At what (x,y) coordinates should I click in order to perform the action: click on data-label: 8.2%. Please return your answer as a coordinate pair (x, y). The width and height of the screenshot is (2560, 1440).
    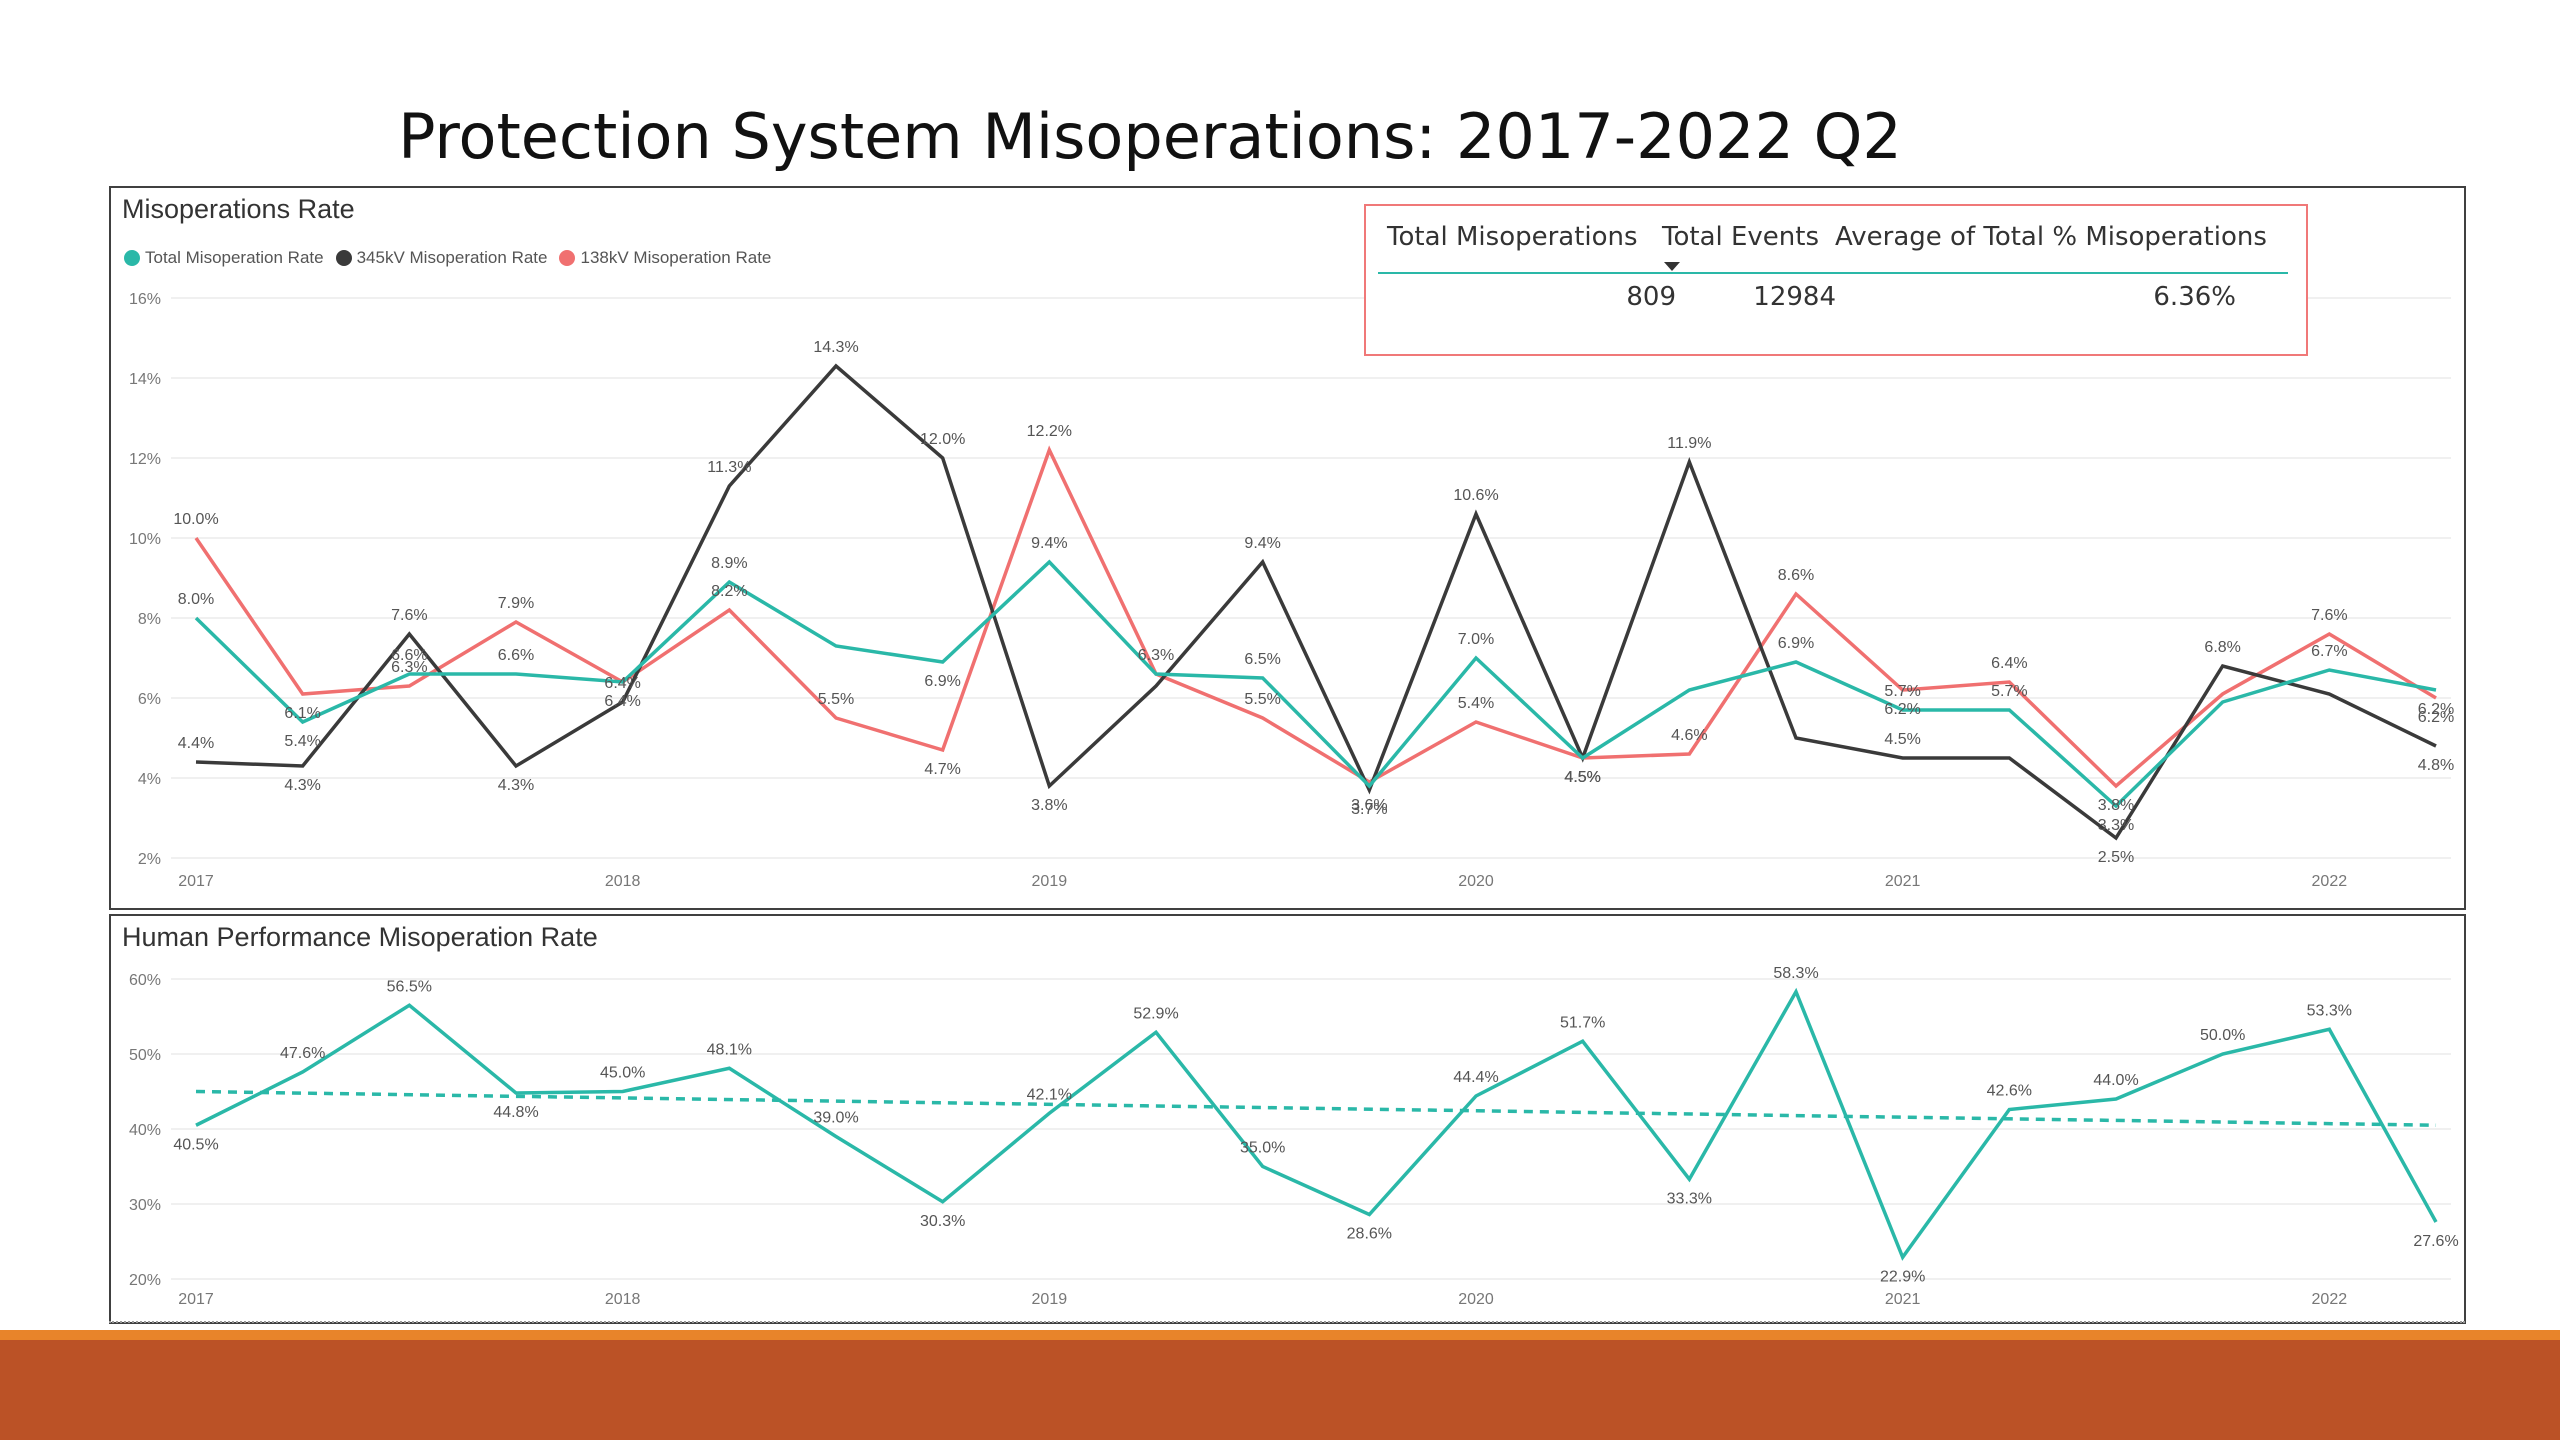
    Looking at the image, I should click on (729, 591).